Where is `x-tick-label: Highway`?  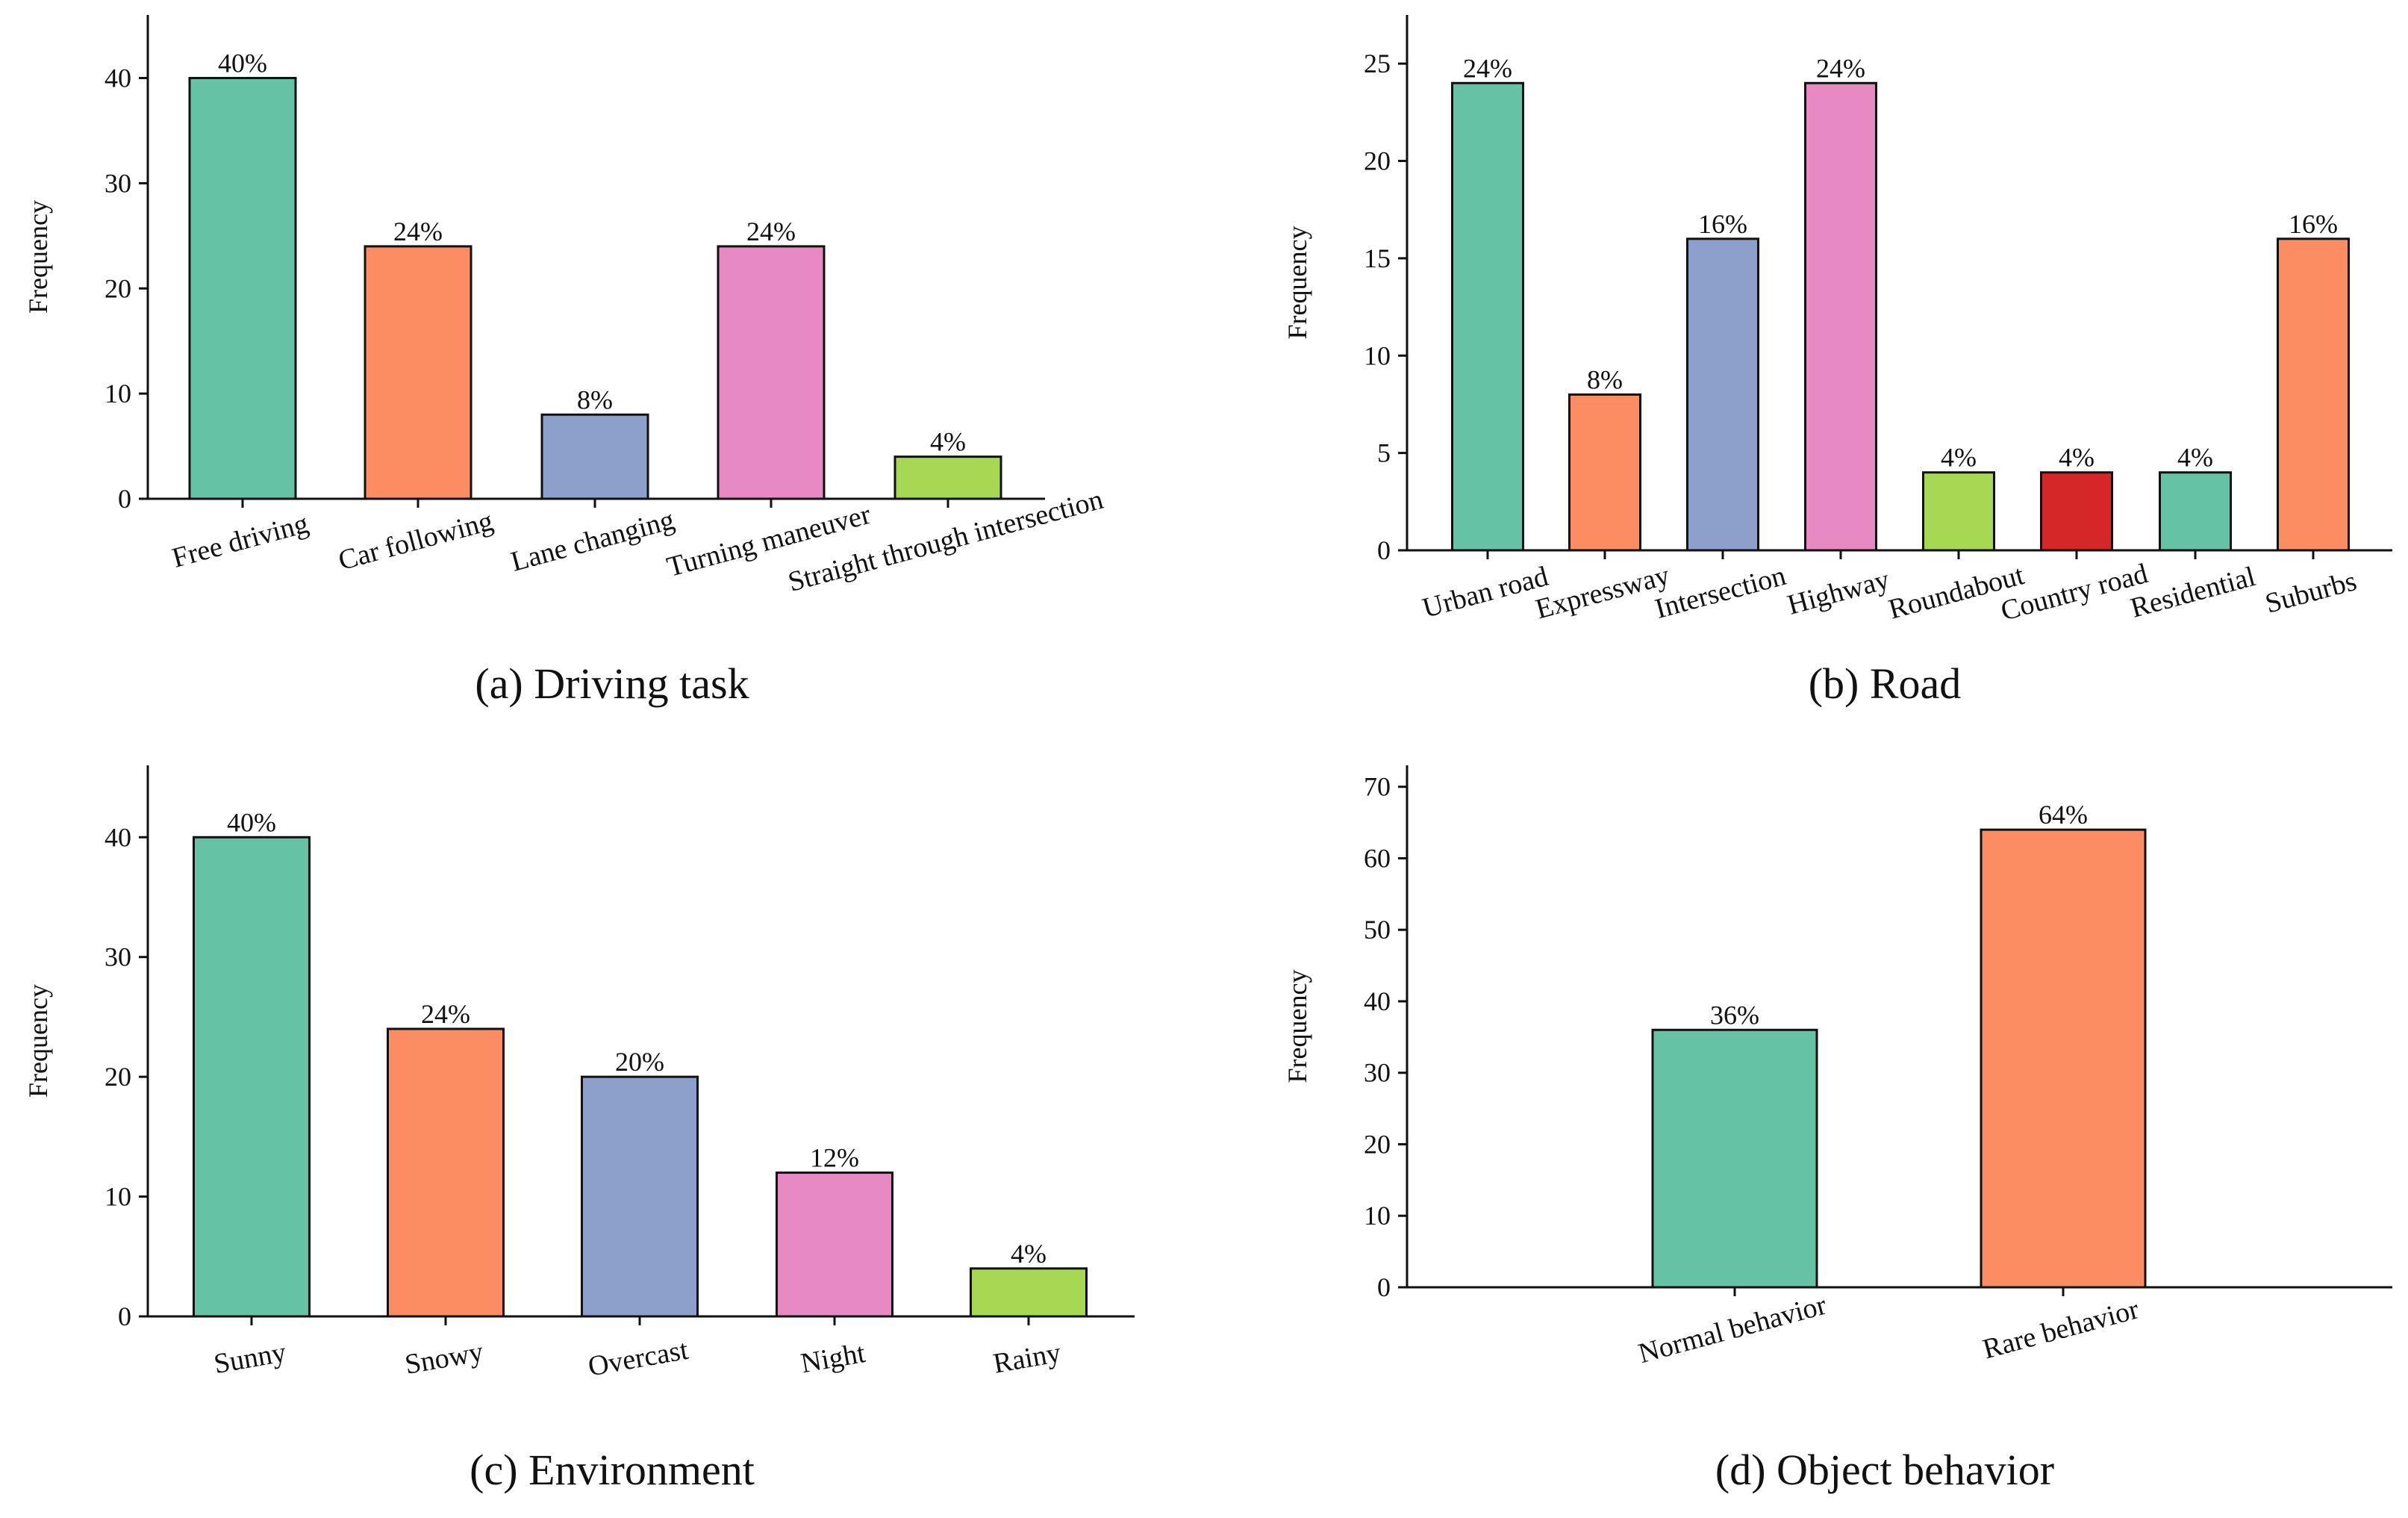 x-tick-label: Highway is located at coordinates (1838, 592).